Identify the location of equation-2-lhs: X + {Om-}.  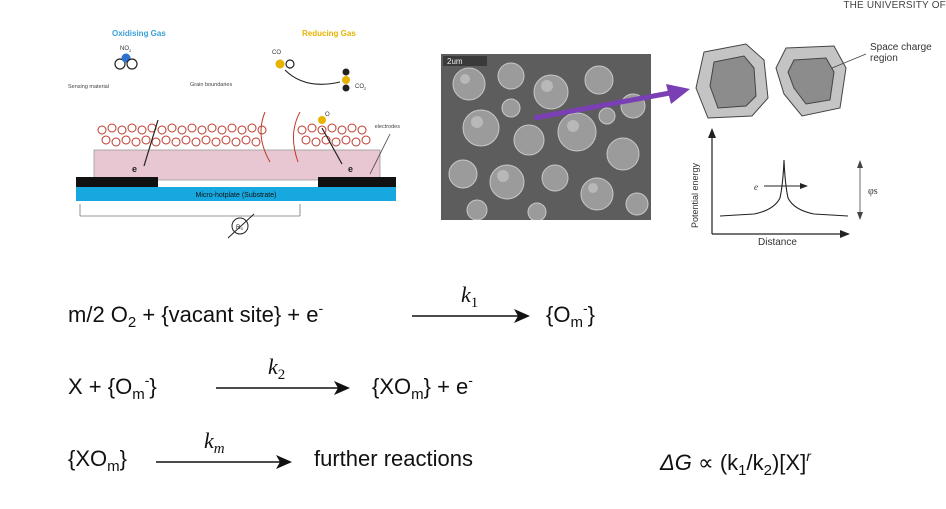
(112, 387).